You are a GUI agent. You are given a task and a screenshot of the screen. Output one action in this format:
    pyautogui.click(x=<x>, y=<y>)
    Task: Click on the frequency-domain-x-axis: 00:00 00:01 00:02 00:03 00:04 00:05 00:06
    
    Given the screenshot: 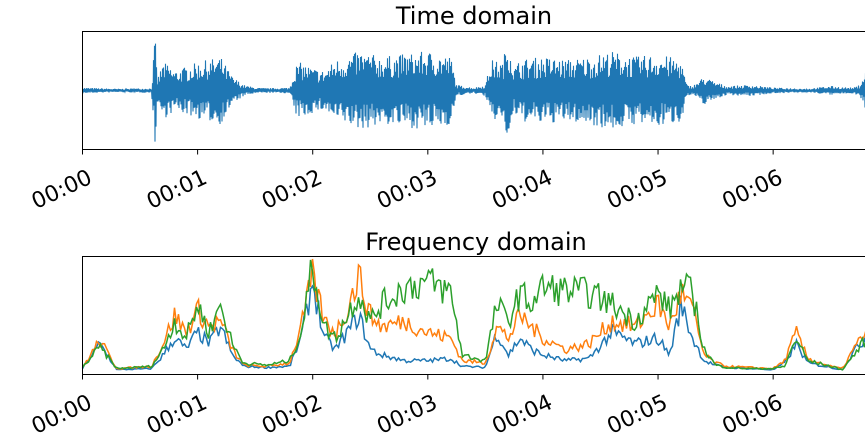 What is the action you would take?
    pyautogui.click(x=407, y=406)
    